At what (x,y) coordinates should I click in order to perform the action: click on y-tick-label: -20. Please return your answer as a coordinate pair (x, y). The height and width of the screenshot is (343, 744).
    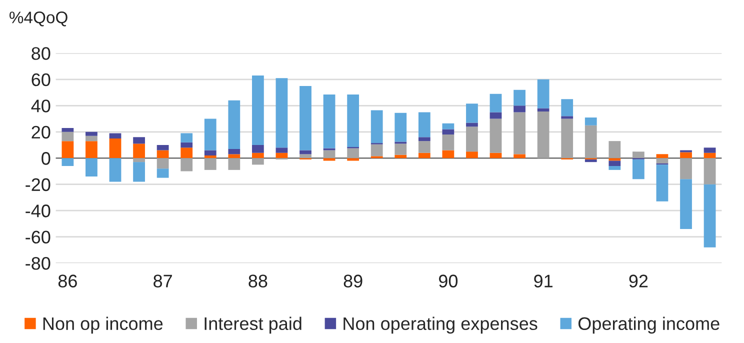
    Looking at the image, I should click on (38, 185).